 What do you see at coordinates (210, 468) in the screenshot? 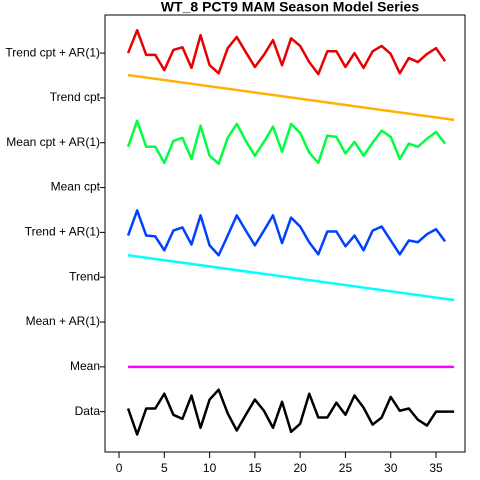
I see `x-tick-label: 10` at bounding box center [210, 468].